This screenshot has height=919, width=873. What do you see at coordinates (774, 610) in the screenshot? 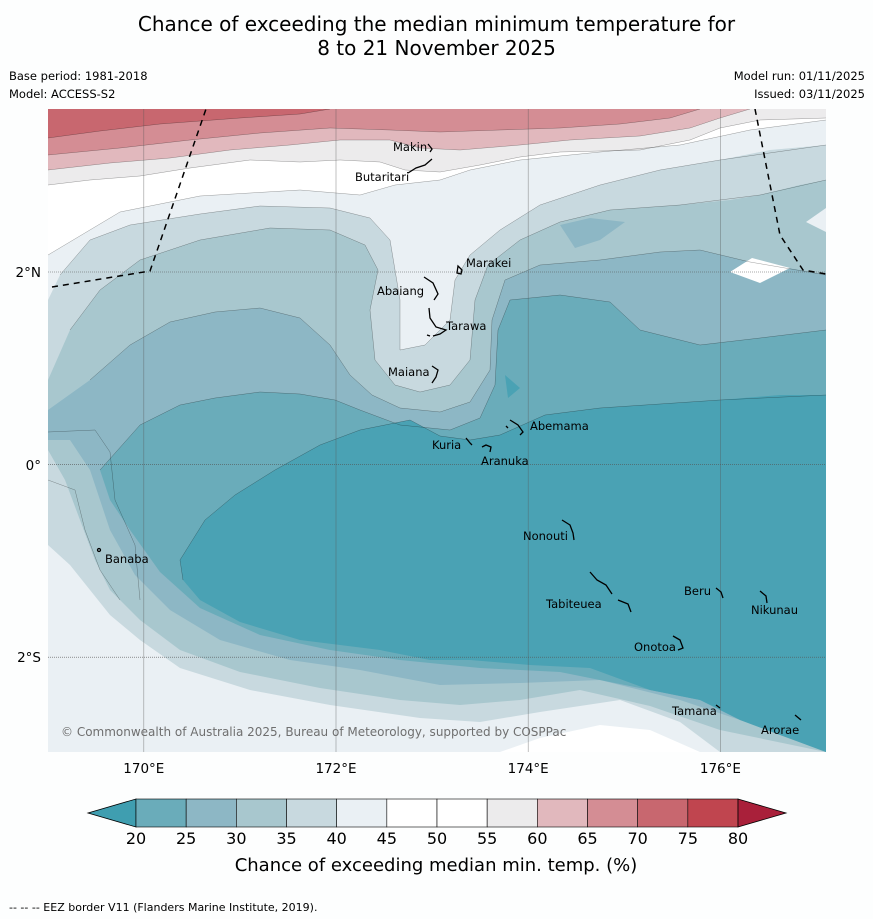
I see `label-nikunau: Nikunau` at bounding box center [774, 610].